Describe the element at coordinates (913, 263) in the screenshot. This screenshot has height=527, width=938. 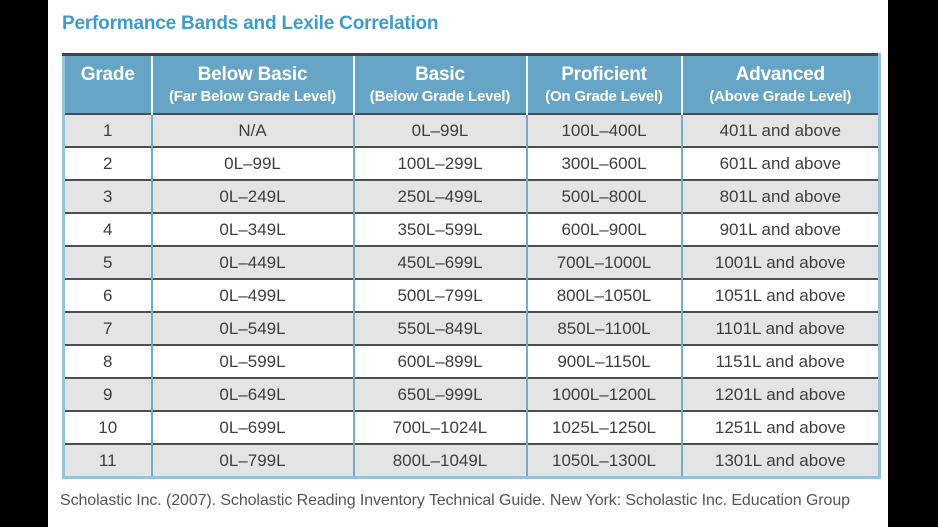
I see `right-black-bar` at that location.